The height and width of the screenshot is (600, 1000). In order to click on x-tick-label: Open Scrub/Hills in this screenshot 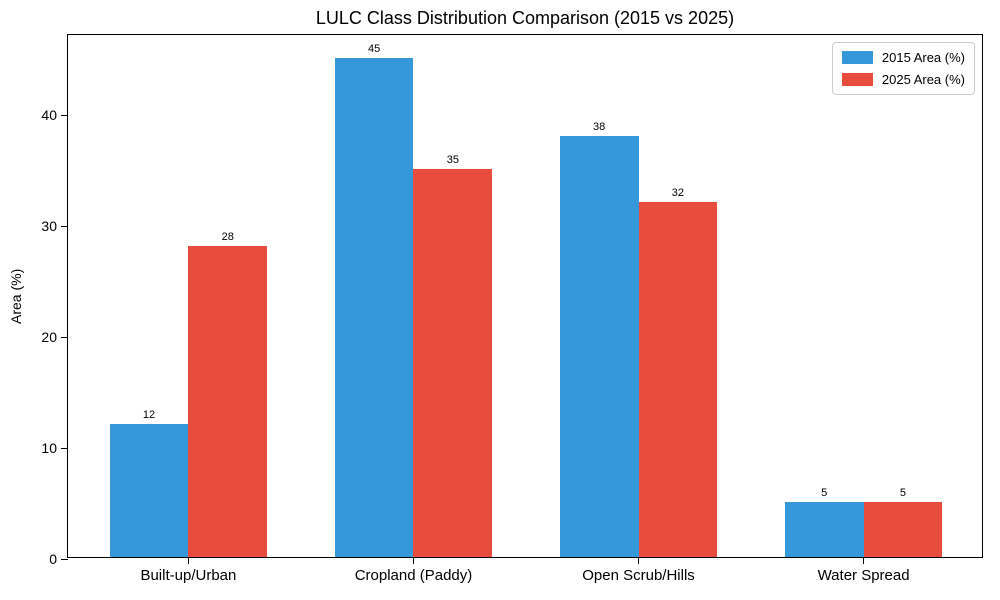, I will do `click(638, 575)`.